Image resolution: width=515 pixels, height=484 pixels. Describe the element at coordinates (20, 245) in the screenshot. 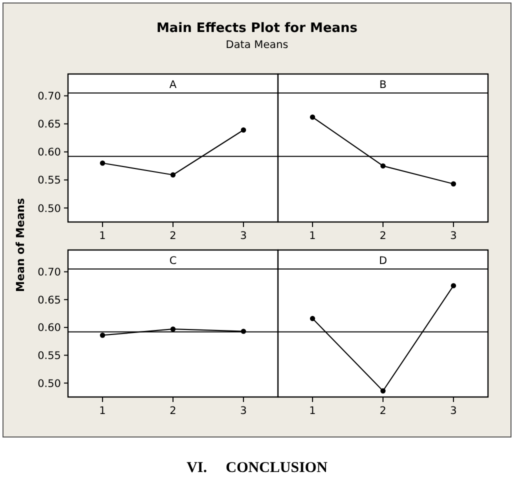

I see `y-axis-title: Mean of Means` at that location.